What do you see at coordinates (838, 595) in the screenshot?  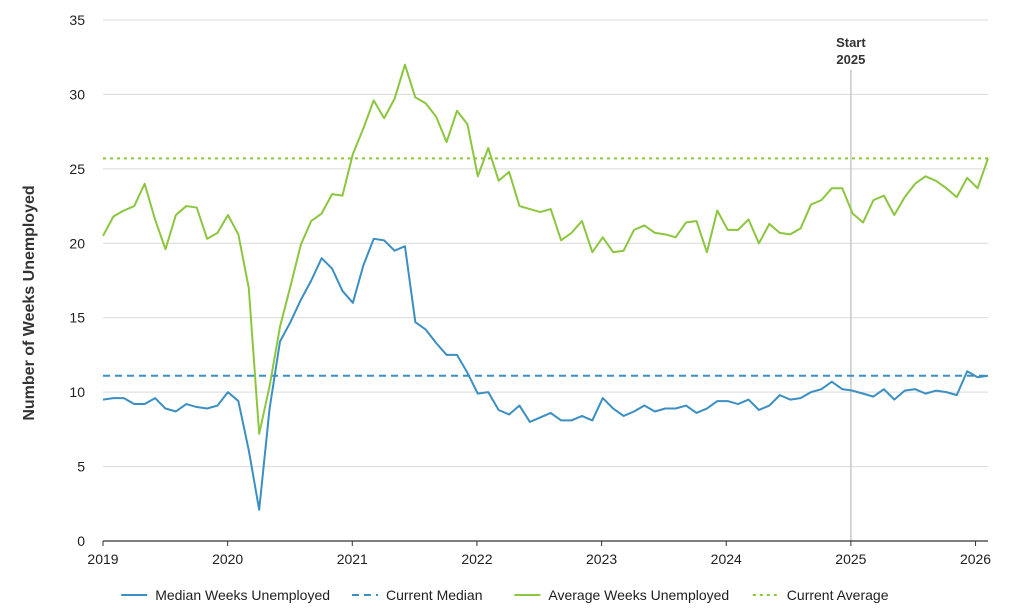 I see `legend-label: Current Average` at bounding box center [838, 595].